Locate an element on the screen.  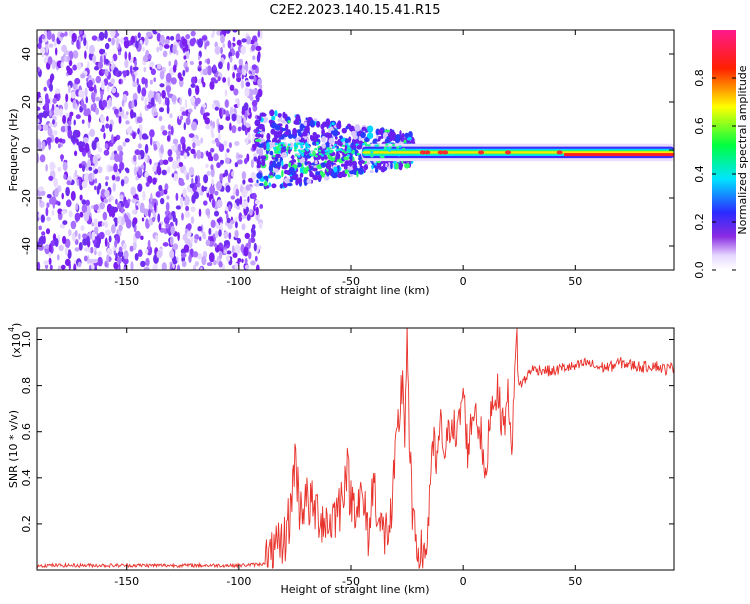
y-tick-label: 20 is located at coordinates (26, 102).